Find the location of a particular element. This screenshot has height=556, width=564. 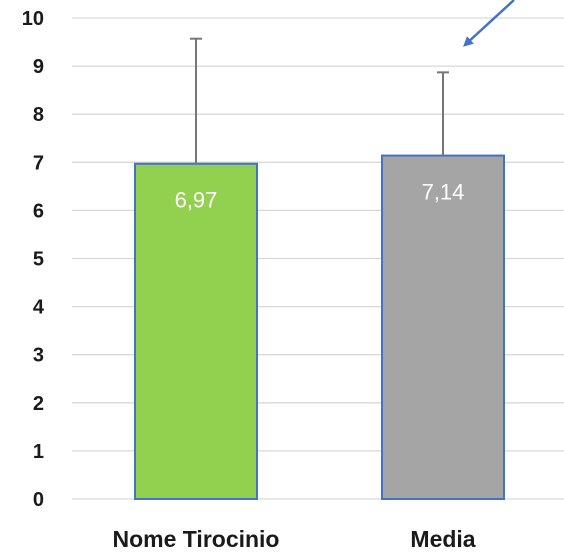

category-label: Nome Tirocinio is located at coordinates (196, 539).